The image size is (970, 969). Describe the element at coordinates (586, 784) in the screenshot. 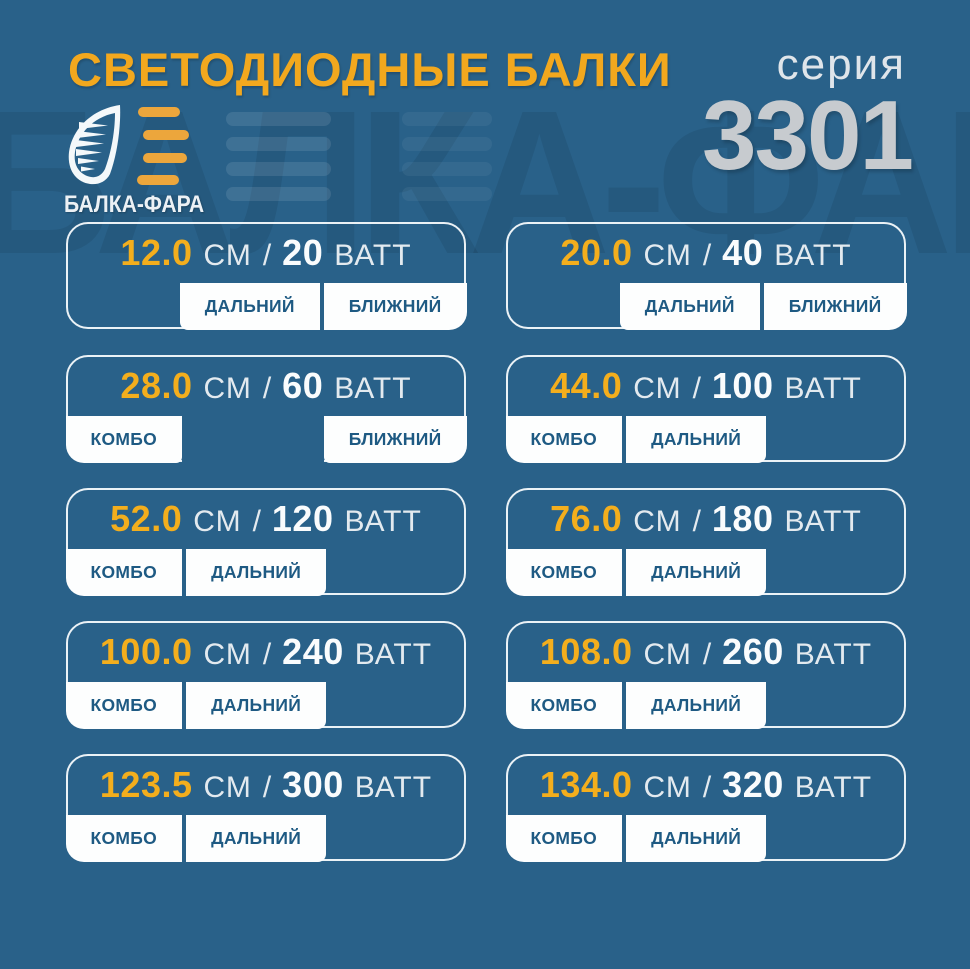

I see `length-value: 134.0` at that location.